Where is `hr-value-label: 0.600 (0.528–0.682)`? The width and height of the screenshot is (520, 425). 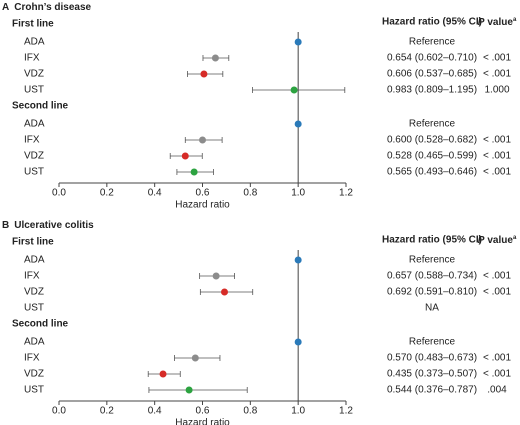
hr-value-label: 0.600 (0.528–0.682) is located at coordinates (432, 140).